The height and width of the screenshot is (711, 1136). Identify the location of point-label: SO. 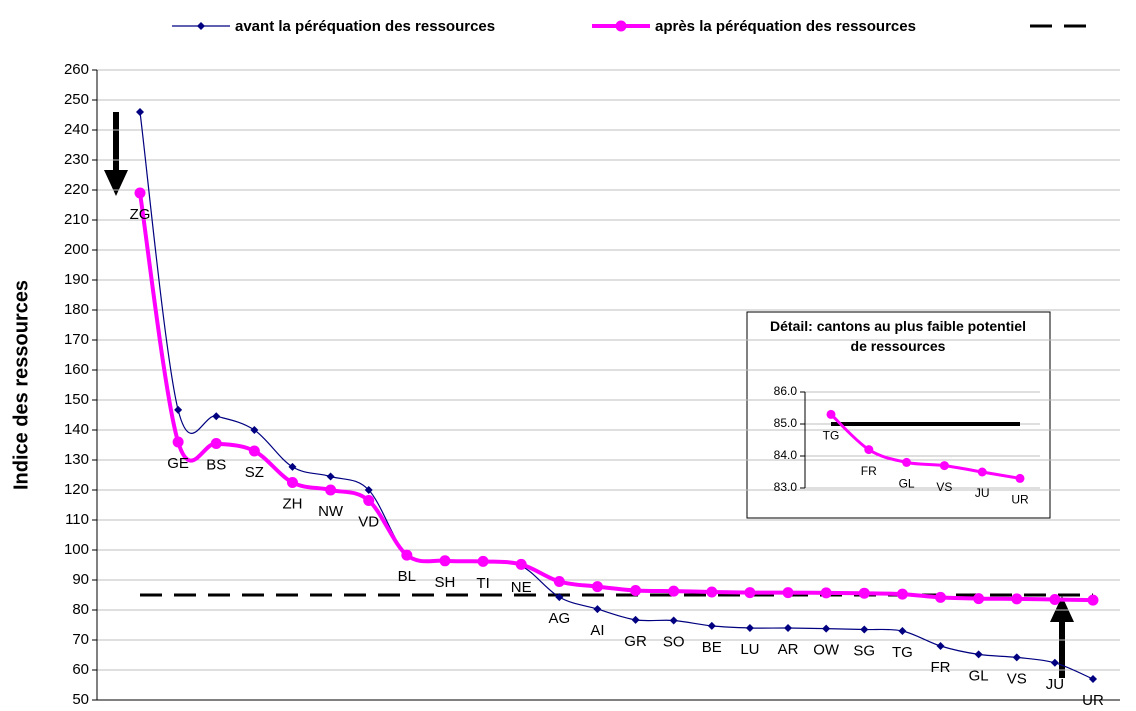
(674, 641).